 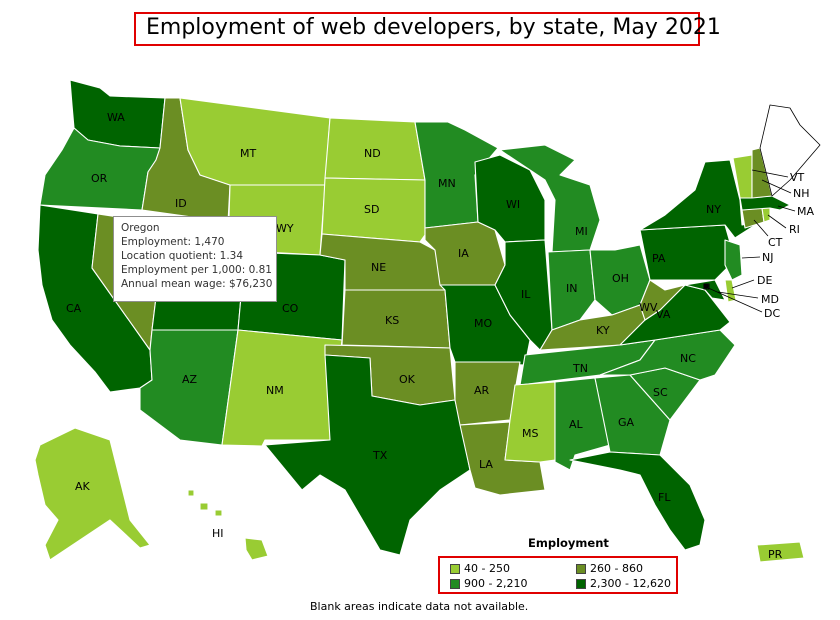 What do you see at coordinates (580, 368) in the screenshot?
I see `label-tn: TN` at bounding box center [580, 368].